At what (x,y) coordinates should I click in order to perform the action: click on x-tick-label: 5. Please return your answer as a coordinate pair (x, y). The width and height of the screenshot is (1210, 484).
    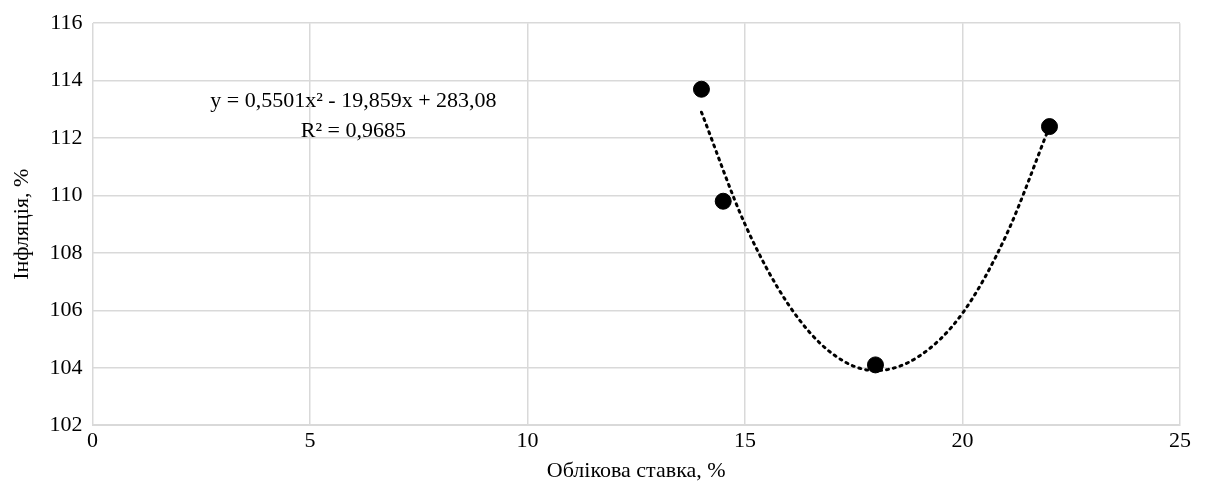
    Looking at the image, I should click on (310, 440).